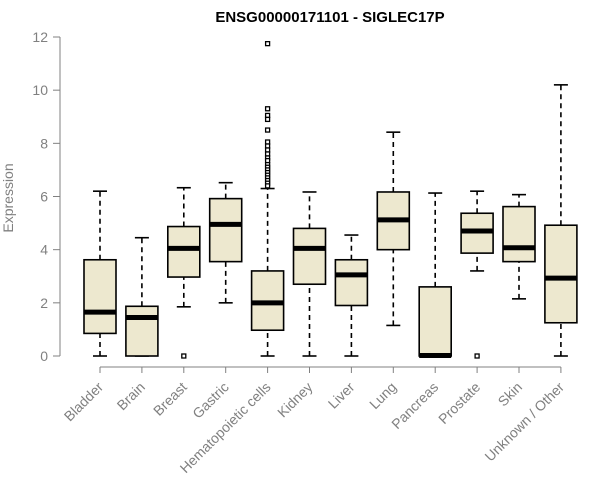 This screenshot has width=600, height=500. Describe the element at coordinates (40, 37) in the screenshot. I see `y-tick-label: 12` at that location.